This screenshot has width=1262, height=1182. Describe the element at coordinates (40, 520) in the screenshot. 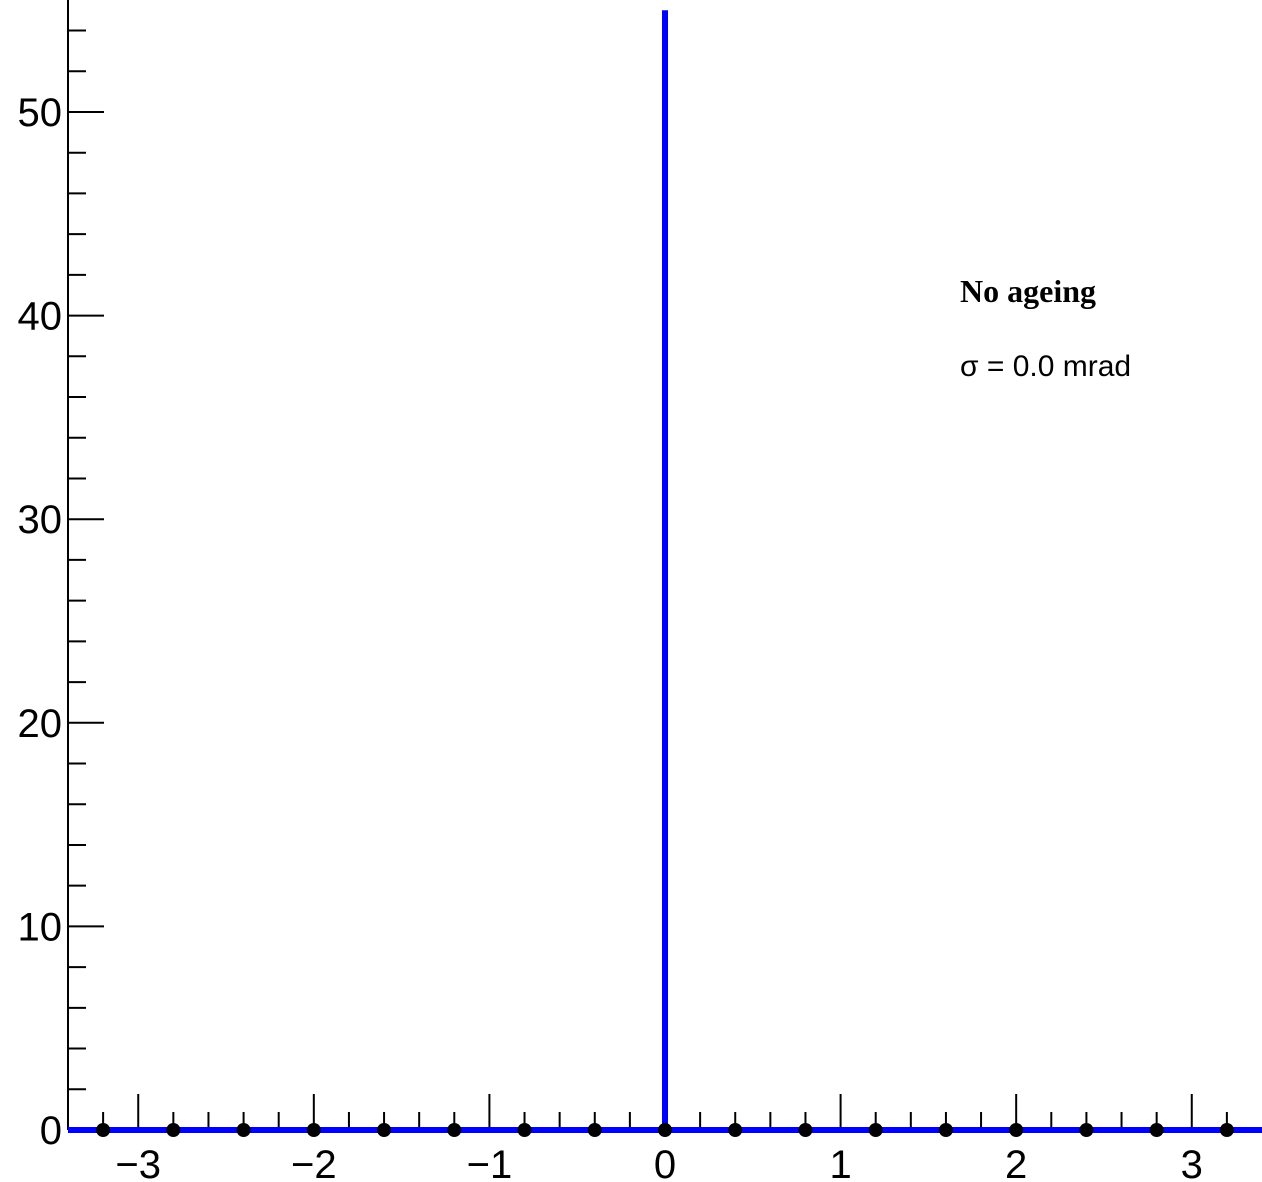

I see `y-tick-label: 30` at that location.